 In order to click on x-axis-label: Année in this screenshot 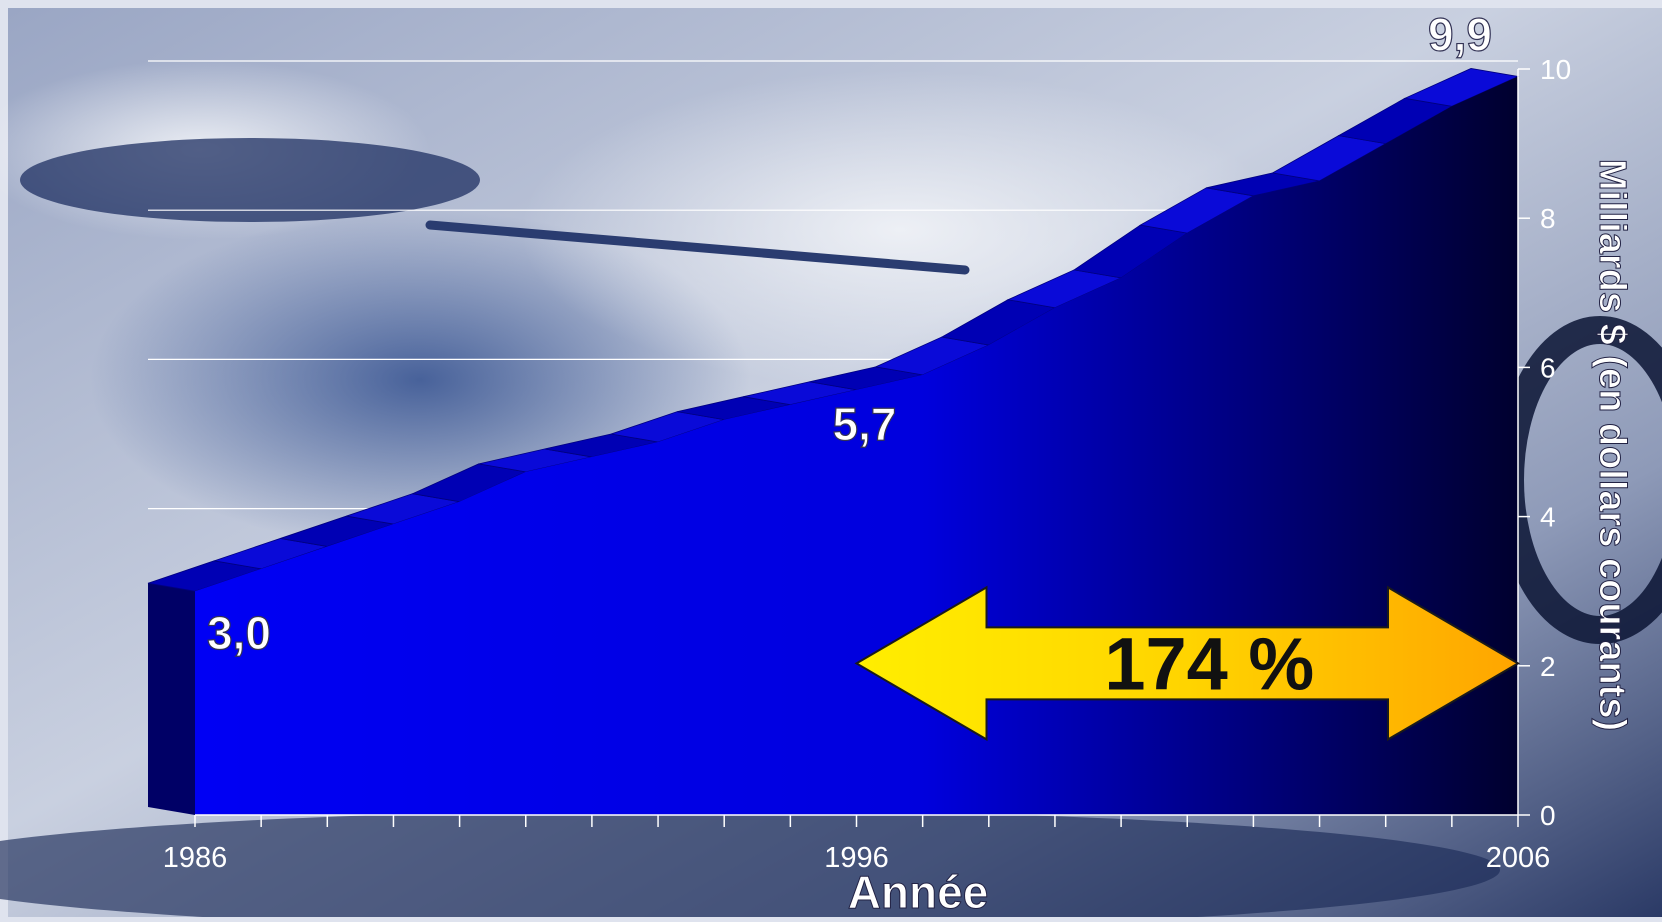, I will do `click(918, 891)`.